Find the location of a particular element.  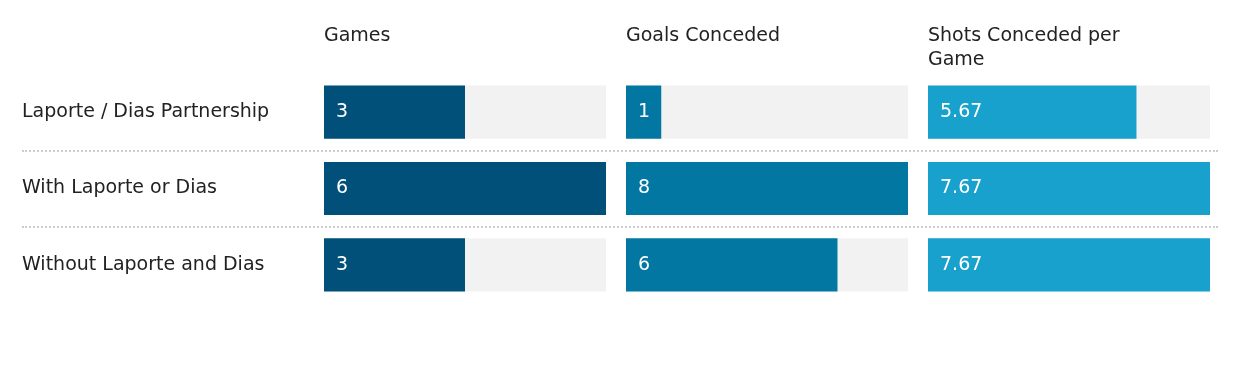

chart-title: Goals Conceded is located at coordinates (704, 34).